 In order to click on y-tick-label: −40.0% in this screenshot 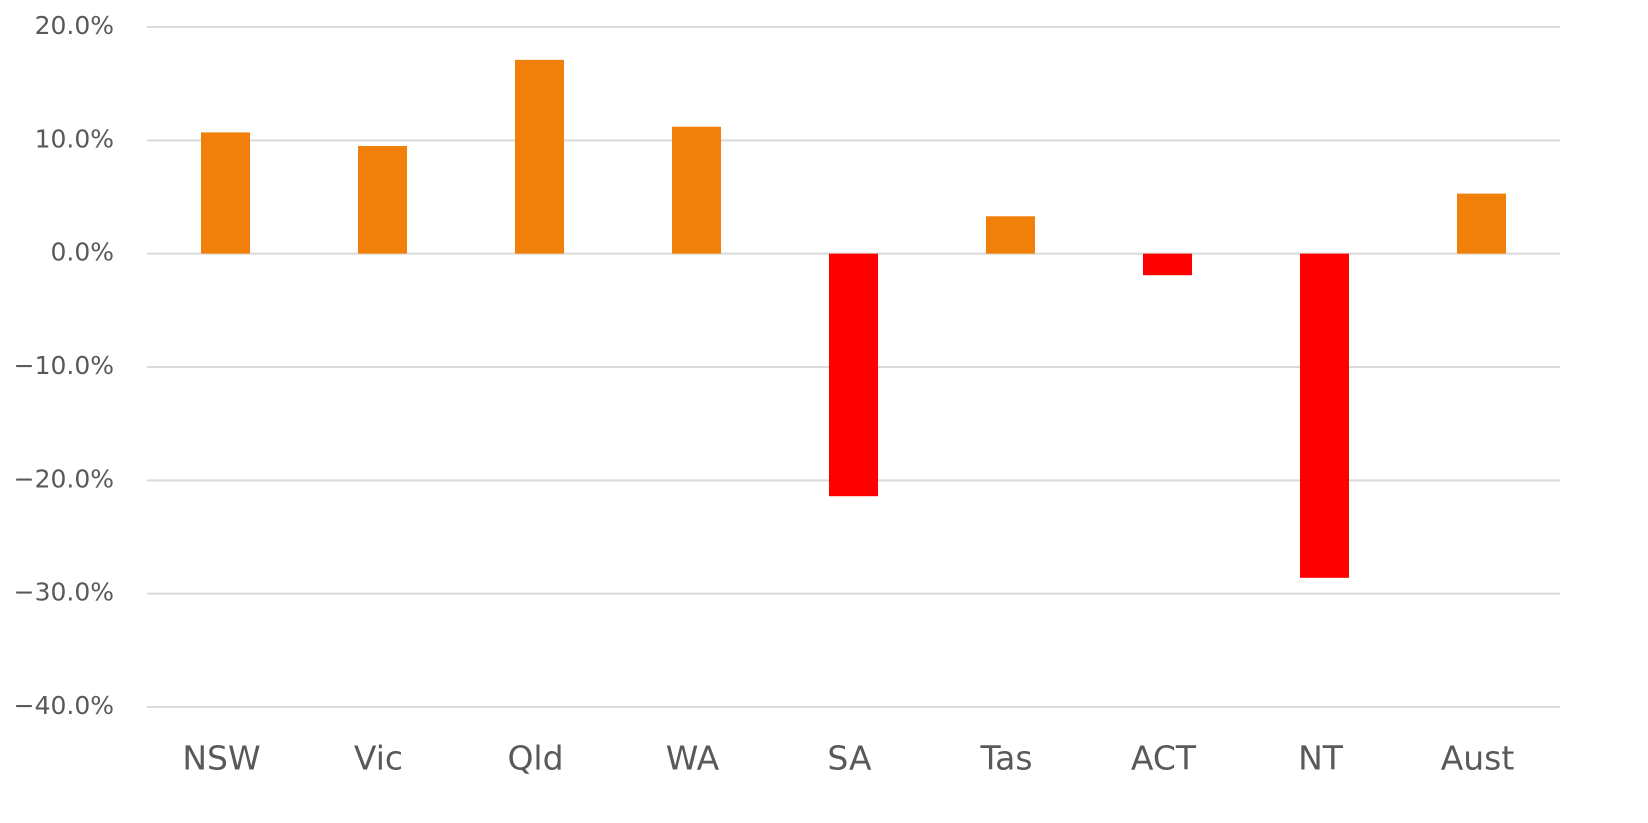, I will do `click(64, 705)`.